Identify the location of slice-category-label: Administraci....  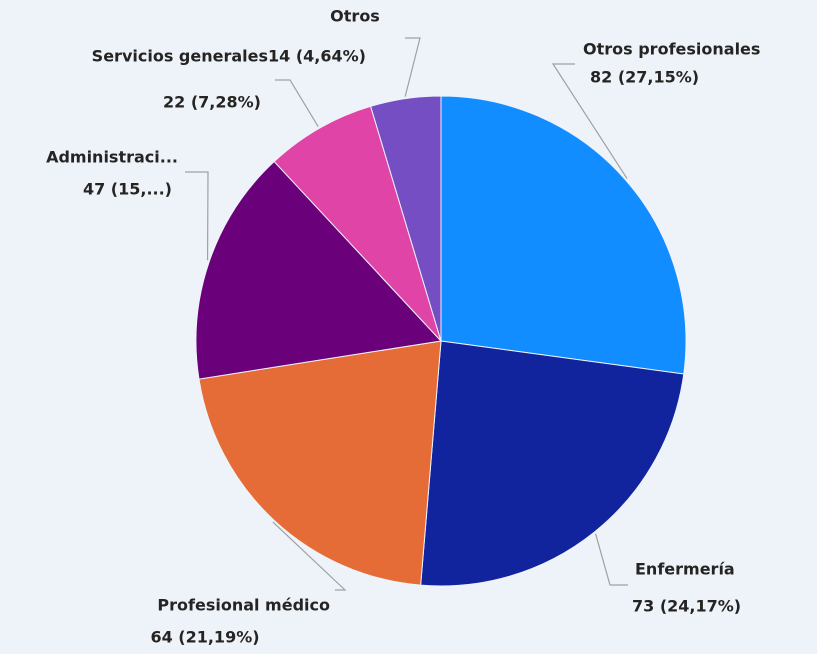
(112, 157).